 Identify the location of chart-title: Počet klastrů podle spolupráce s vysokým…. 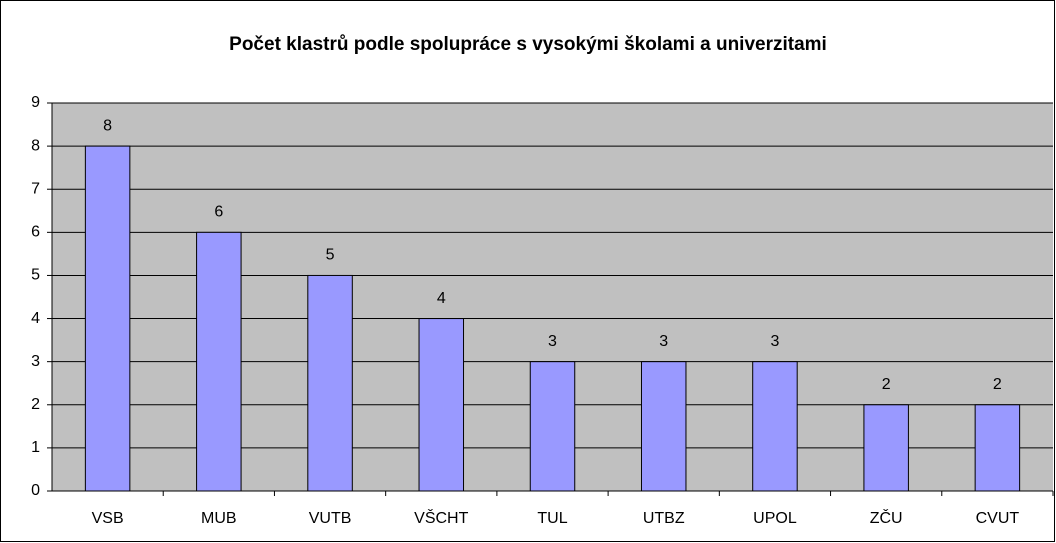
(528, 44).